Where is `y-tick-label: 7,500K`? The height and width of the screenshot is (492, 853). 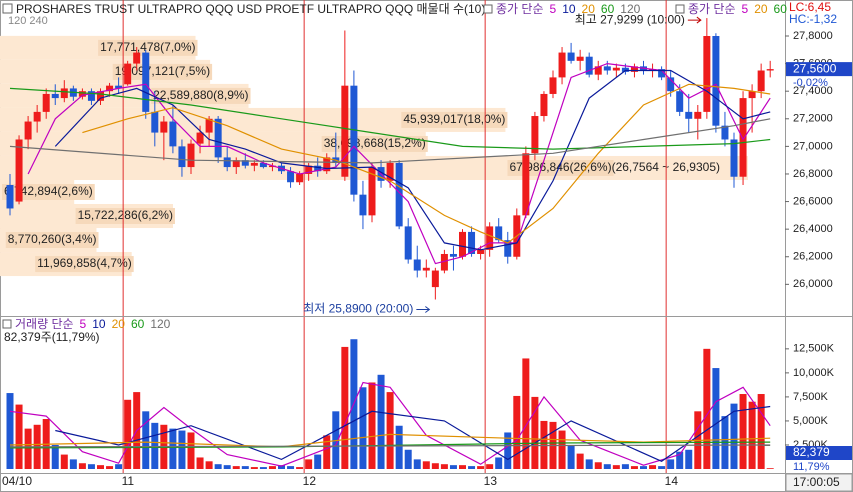
y-tick-label: 7,500K is located at coordinates (811, 397).